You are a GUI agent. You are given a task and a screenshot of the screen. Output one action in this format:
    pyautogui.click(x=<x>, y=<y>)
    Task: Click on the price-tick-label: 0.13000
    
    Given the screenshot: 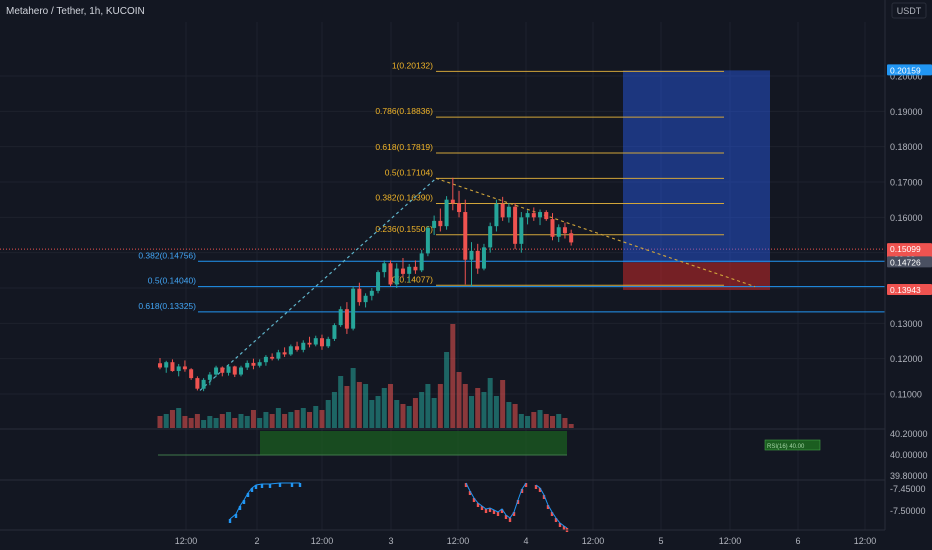 What is the action you would take?
    pyautogui.click(x=906, y=324)
    